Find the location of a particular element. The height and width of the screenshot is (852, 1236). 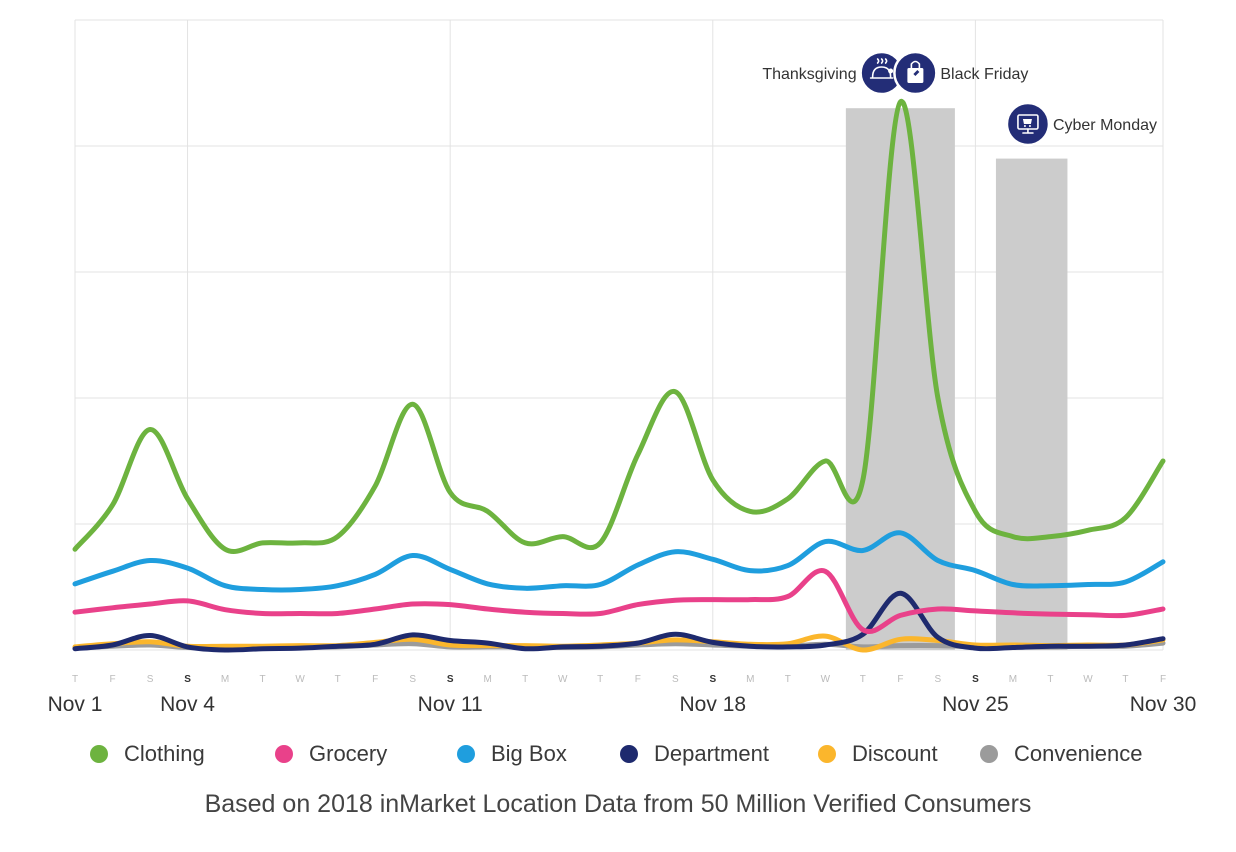

drumstick is located at coordinates (891, 71).